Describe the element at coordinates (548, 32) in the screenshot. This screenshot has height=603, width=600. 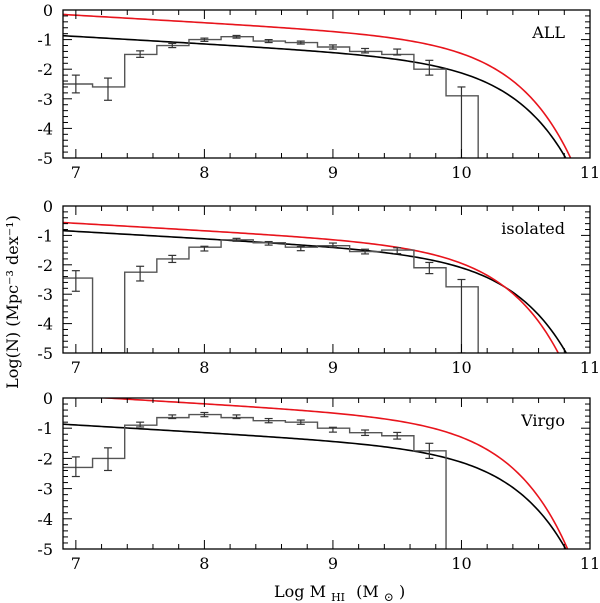
I see `panel-label: ALL` at that location.